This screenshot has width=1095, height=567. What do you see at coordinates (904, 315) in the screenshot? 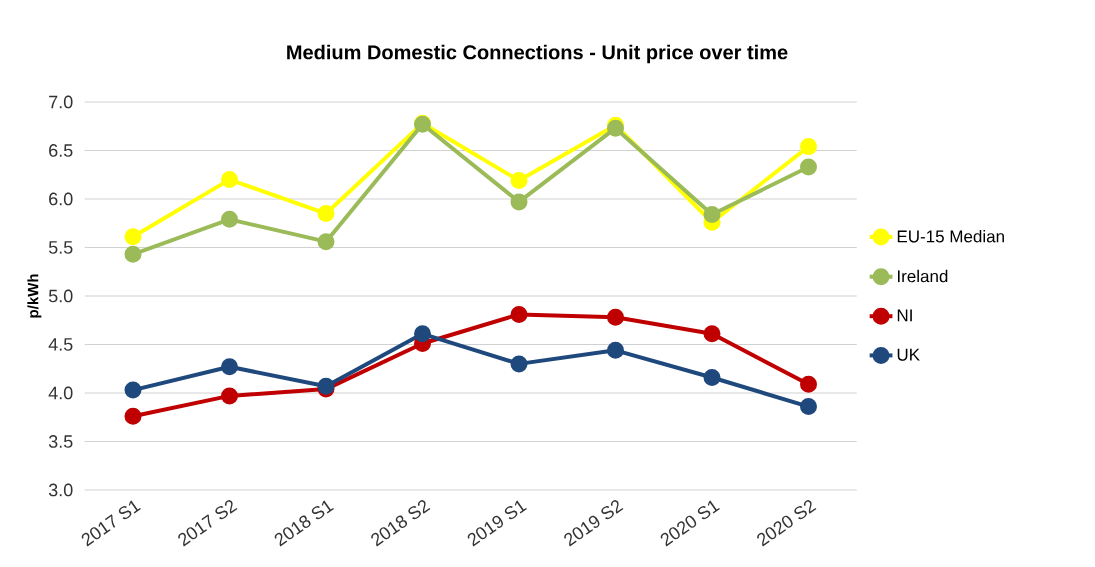
I see `legend-label: NI` at bounding box center [904, 315].